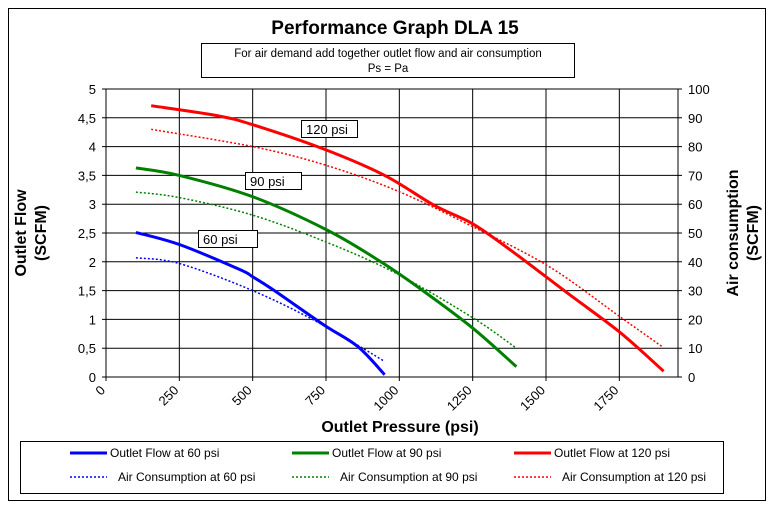 The image size is (774, 515). Describe the element at coordinates (92, 147) in the screenshot. I see `y-tick-label-left: 4` at that location.